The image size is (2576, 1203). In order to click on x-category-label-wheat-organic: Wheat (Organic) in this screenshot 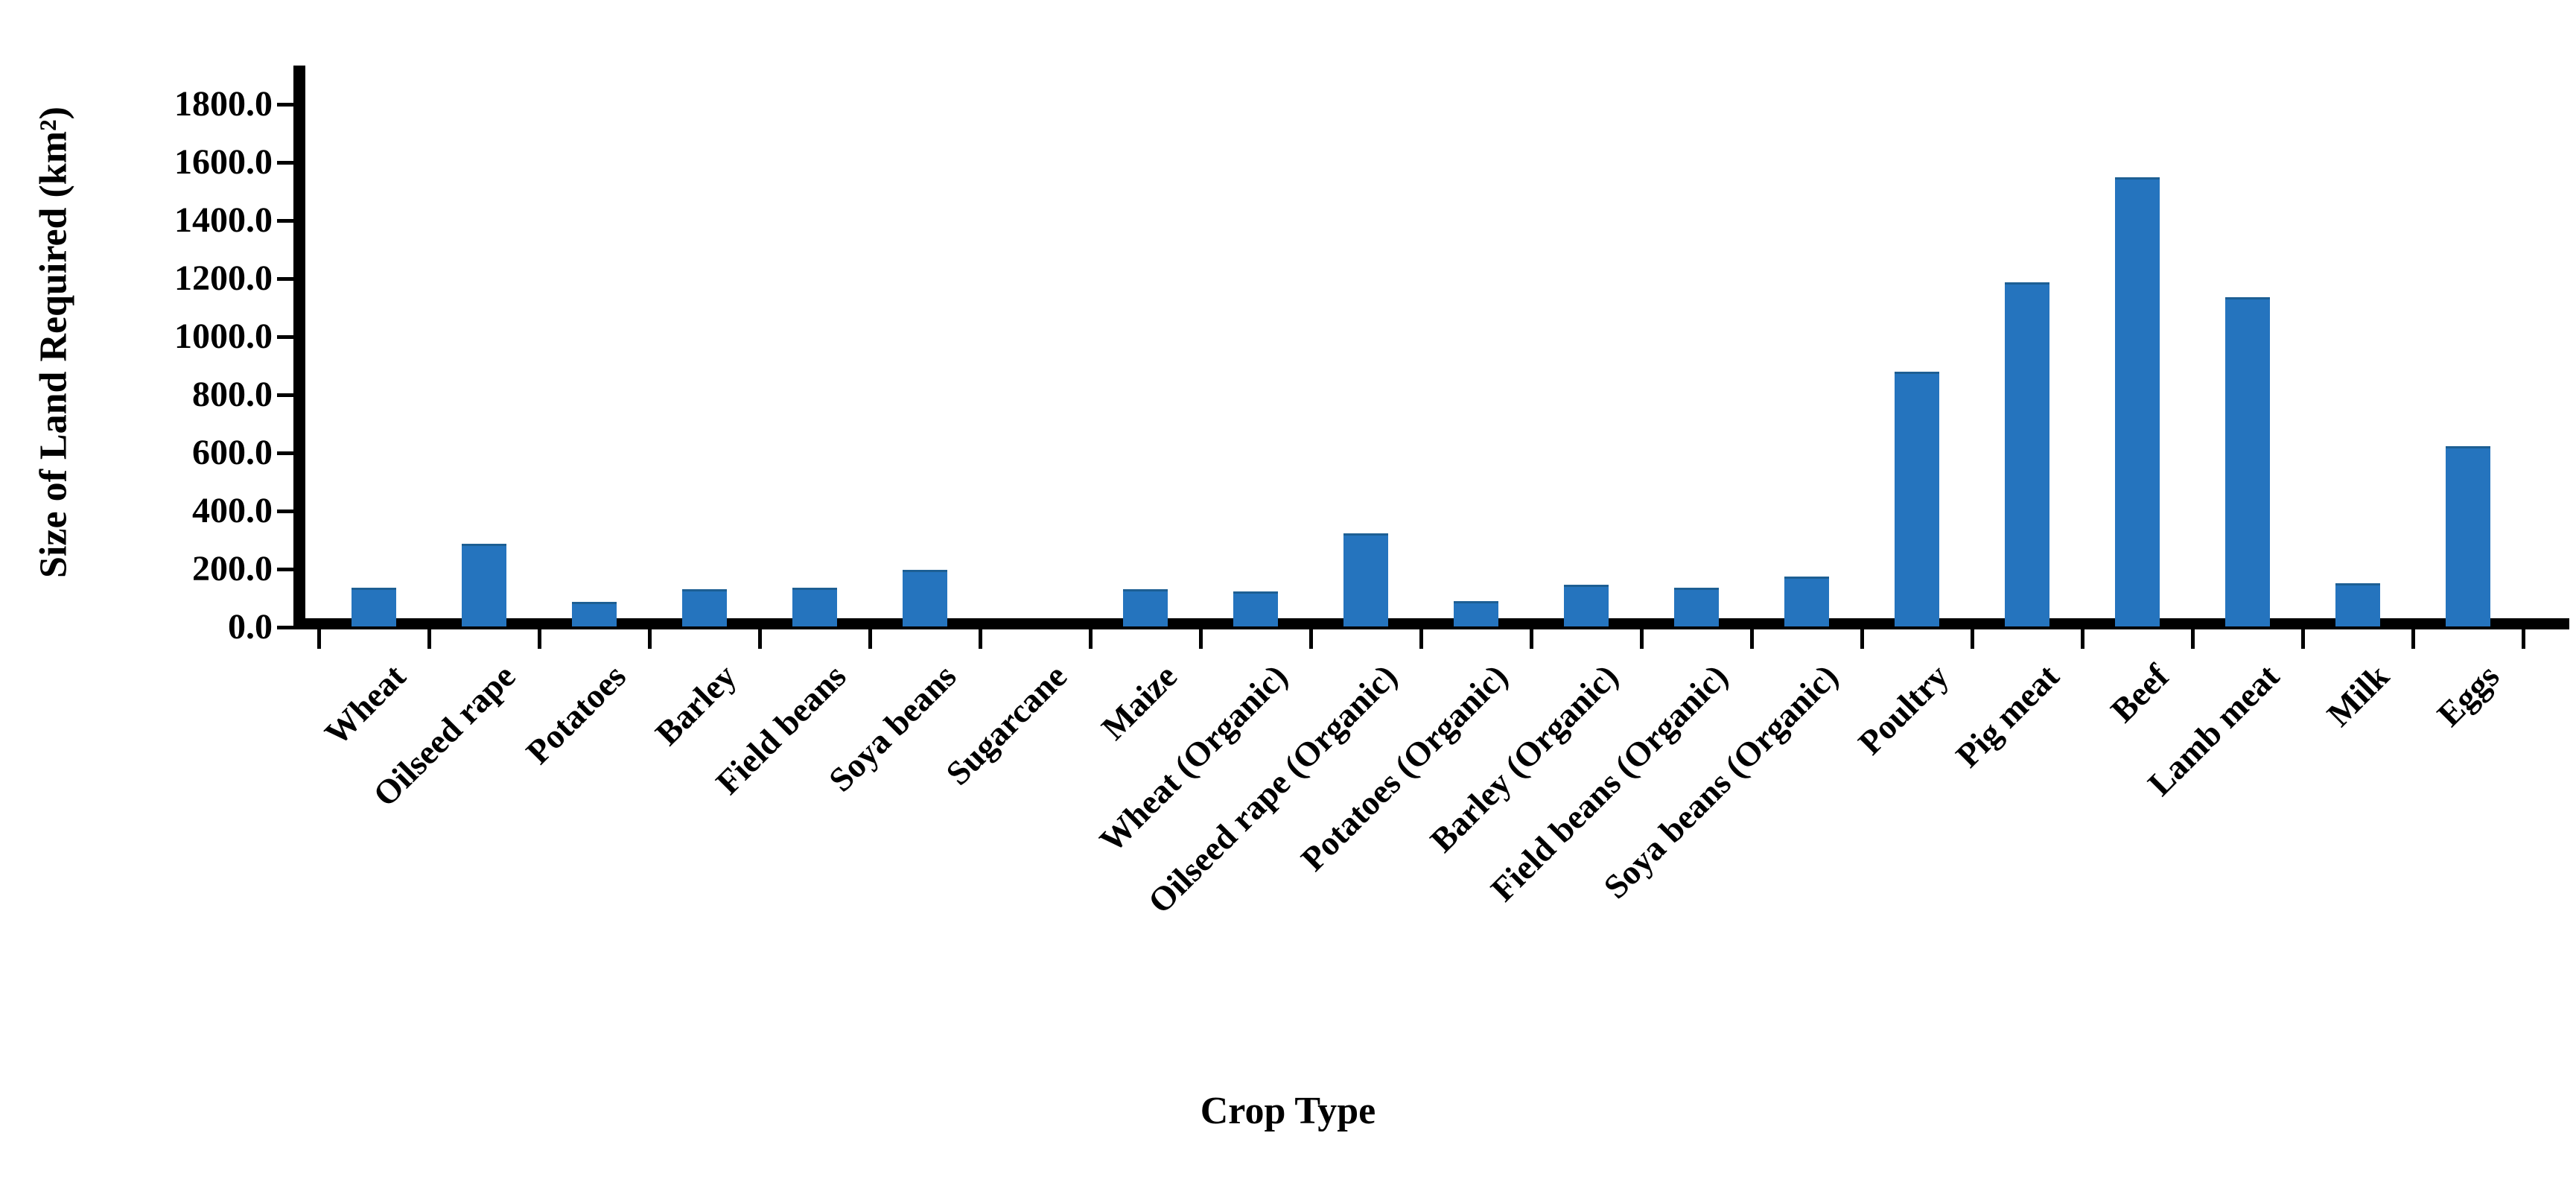, I will do `click(1193, 758)`.